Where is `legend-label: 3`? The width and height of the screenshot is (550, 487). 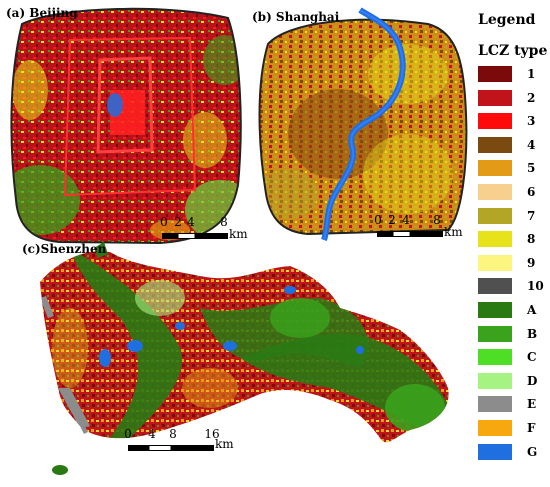
legend-label: 3 is located at coordinates (531, 121).